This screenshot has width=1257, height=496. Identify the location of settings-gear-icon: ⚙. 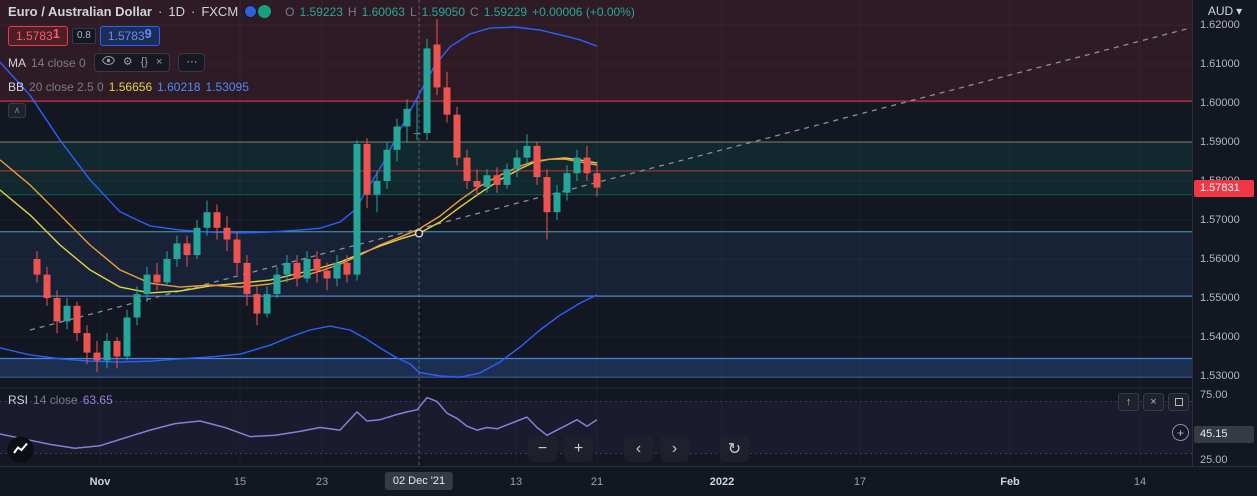
(127, 62).